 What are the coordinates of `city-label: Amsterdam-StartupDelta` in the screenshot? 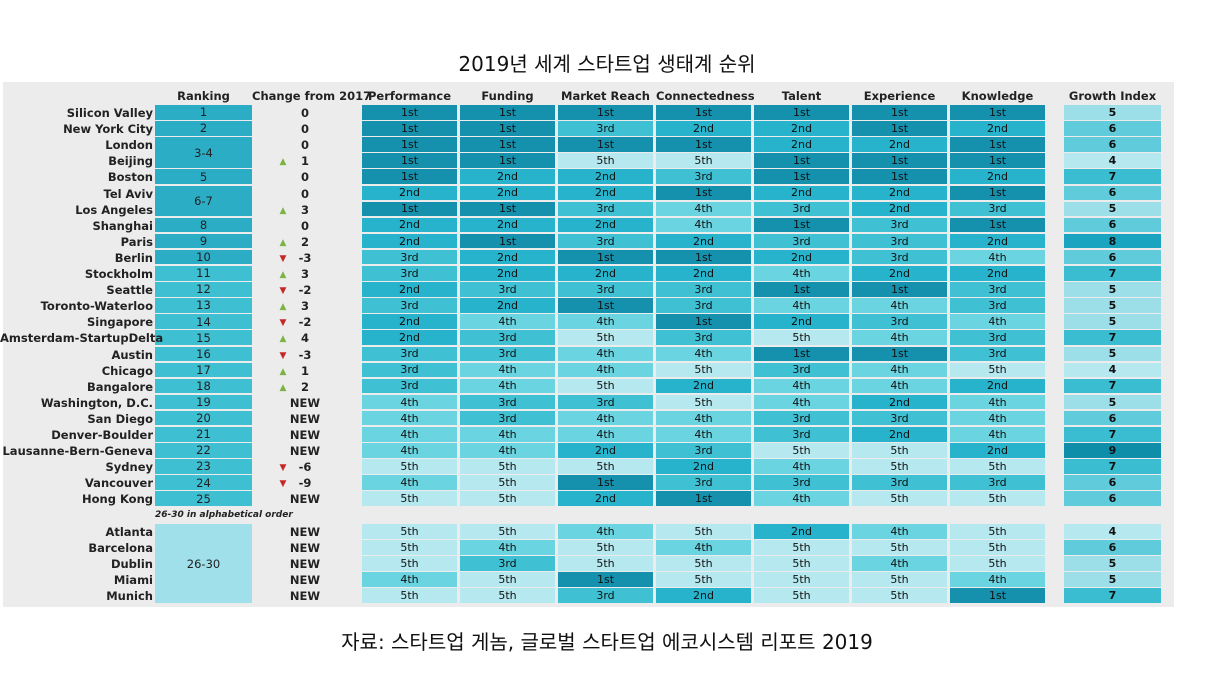 It's located at (82, 338).